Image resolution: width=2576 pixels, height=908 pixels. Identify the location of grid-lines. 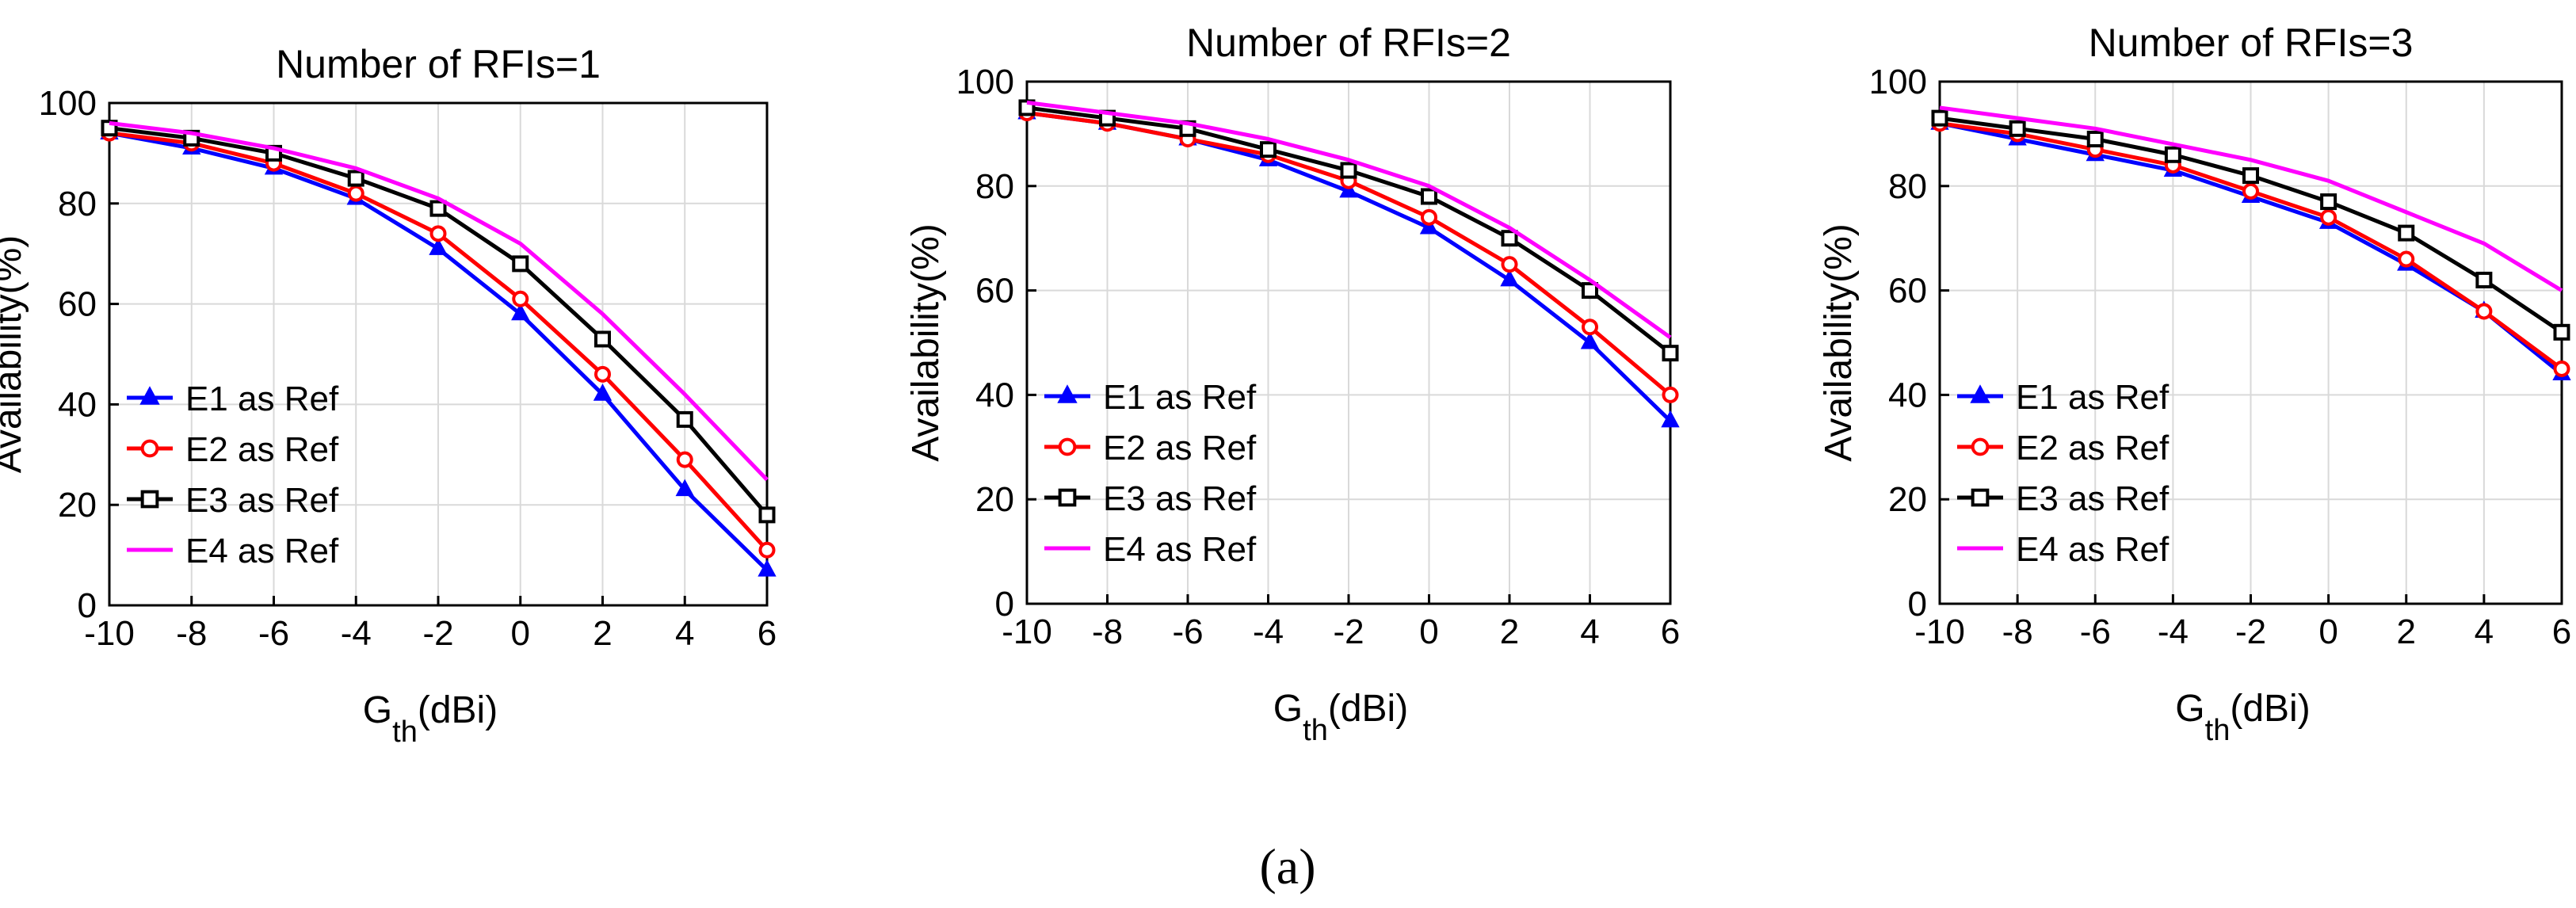
(438, 354).